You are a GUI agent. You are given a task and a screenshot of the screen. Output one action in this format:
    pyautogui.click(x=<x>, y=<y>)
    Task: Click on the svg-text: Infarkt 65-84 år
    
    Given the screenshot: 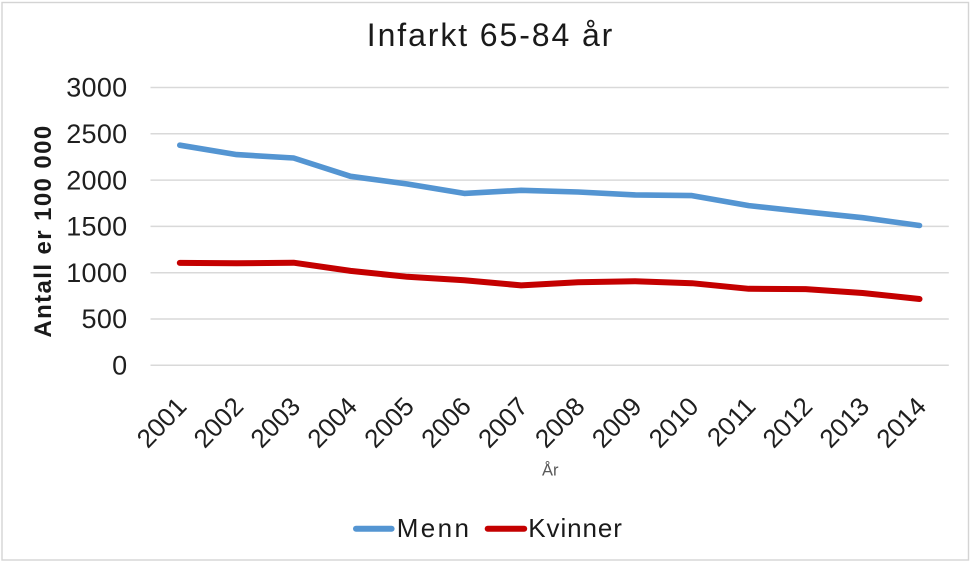 What is the action you would take?
    pyautogui.click(x=490, y=35)
    